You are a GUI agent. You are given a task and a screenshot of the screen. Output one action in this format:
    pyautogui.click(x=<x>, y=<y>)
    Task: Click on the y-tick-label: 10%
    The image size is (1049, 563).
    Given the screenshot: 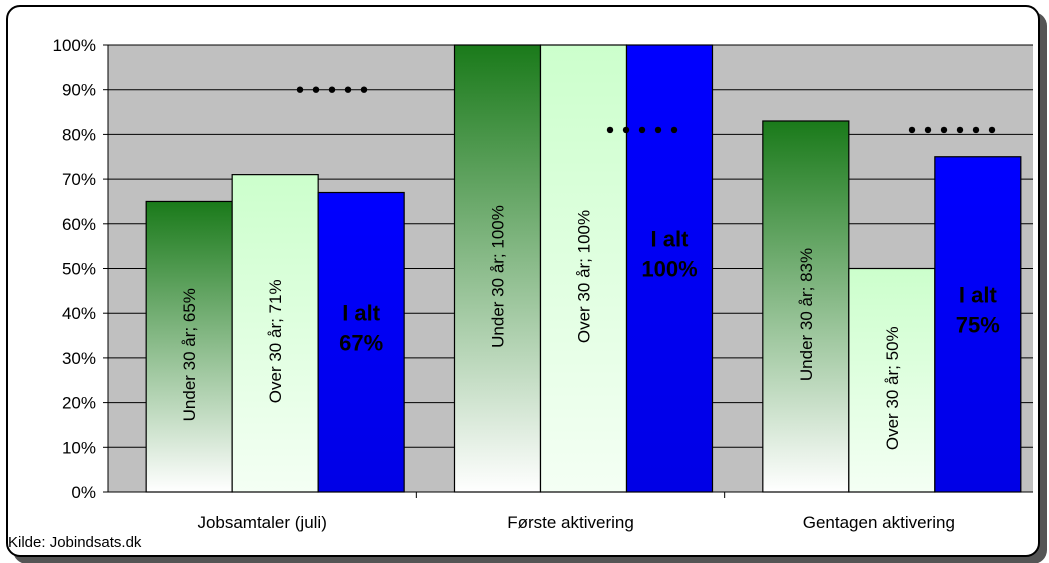 What is the action you would take?
    pyautogui.click(x=79, y=447)
    